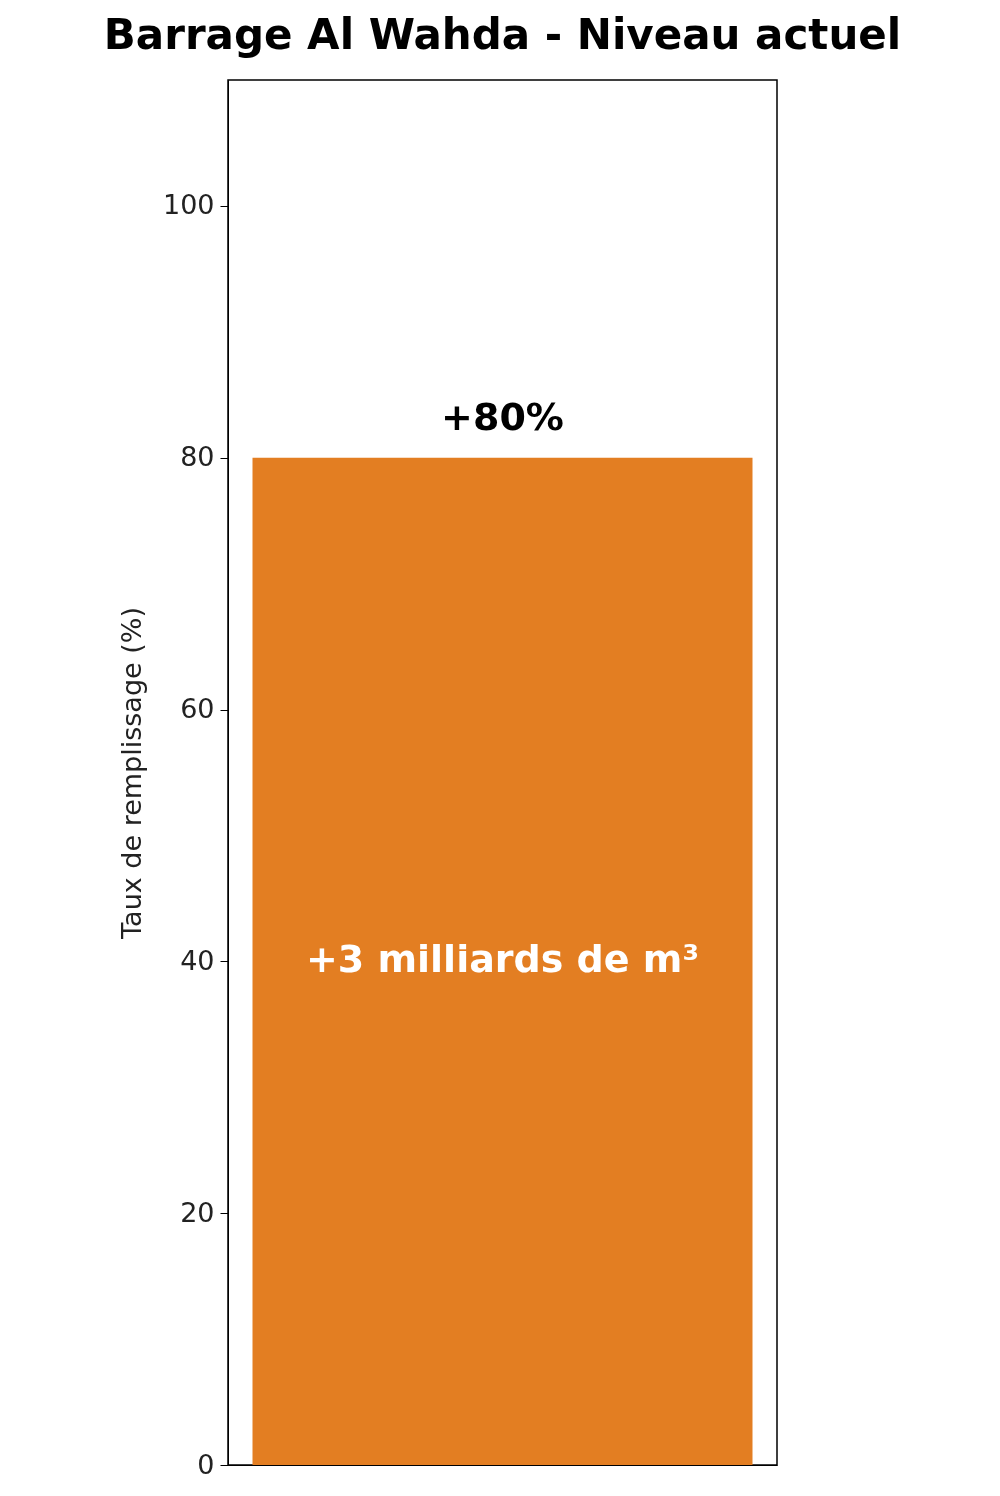 This screenshot has width=1000, height=1496. Describe the element at coordinates (131, 773) in the screenshot. I see `y-axis-title: Taux de remplissage (%)` at that location.